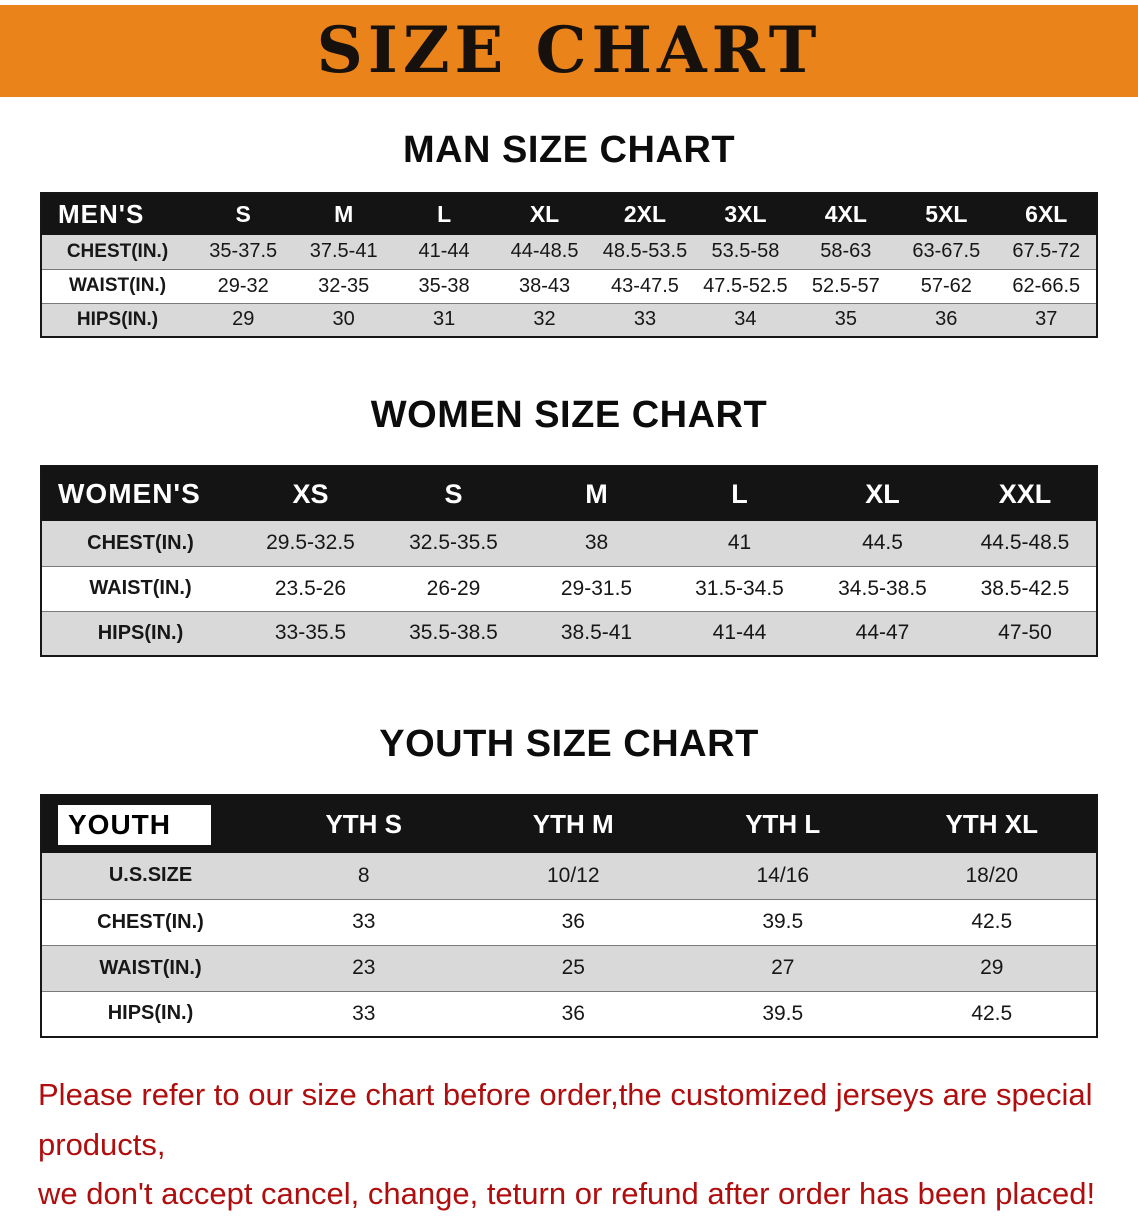  Describe the element at coordinates (783, 967) in the screenshot. I see `size-value: 27` at that location.